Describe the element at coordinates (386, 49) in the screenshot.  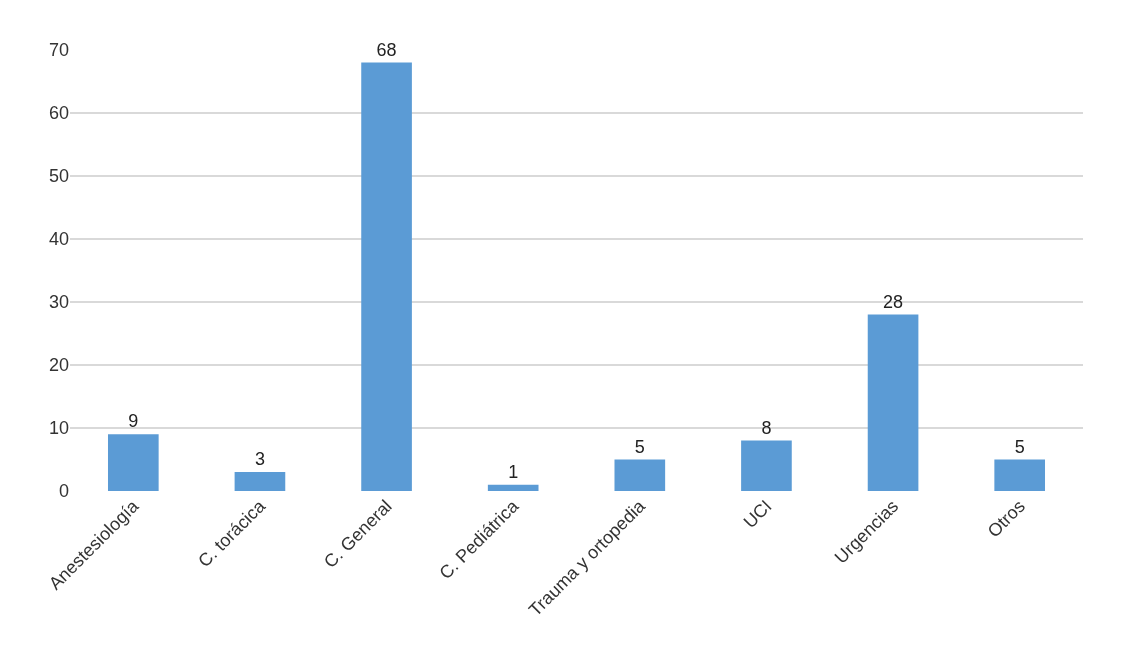
I see `data-label: 68` at that location.